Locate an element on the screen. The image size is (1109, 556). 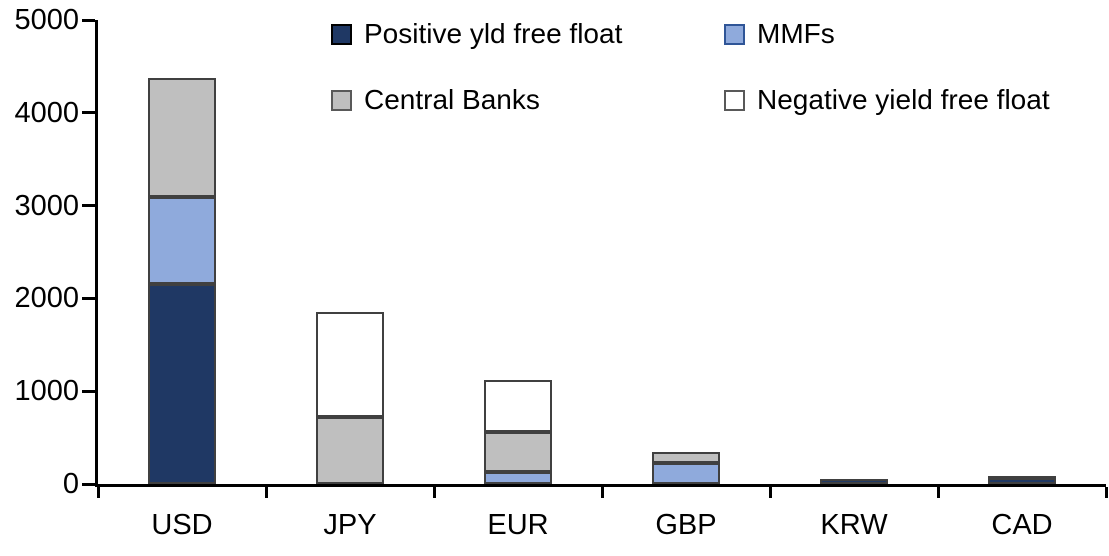
legend-item-positive-yld-free-float: Positive yld free float is located at coordinates (477, 33).